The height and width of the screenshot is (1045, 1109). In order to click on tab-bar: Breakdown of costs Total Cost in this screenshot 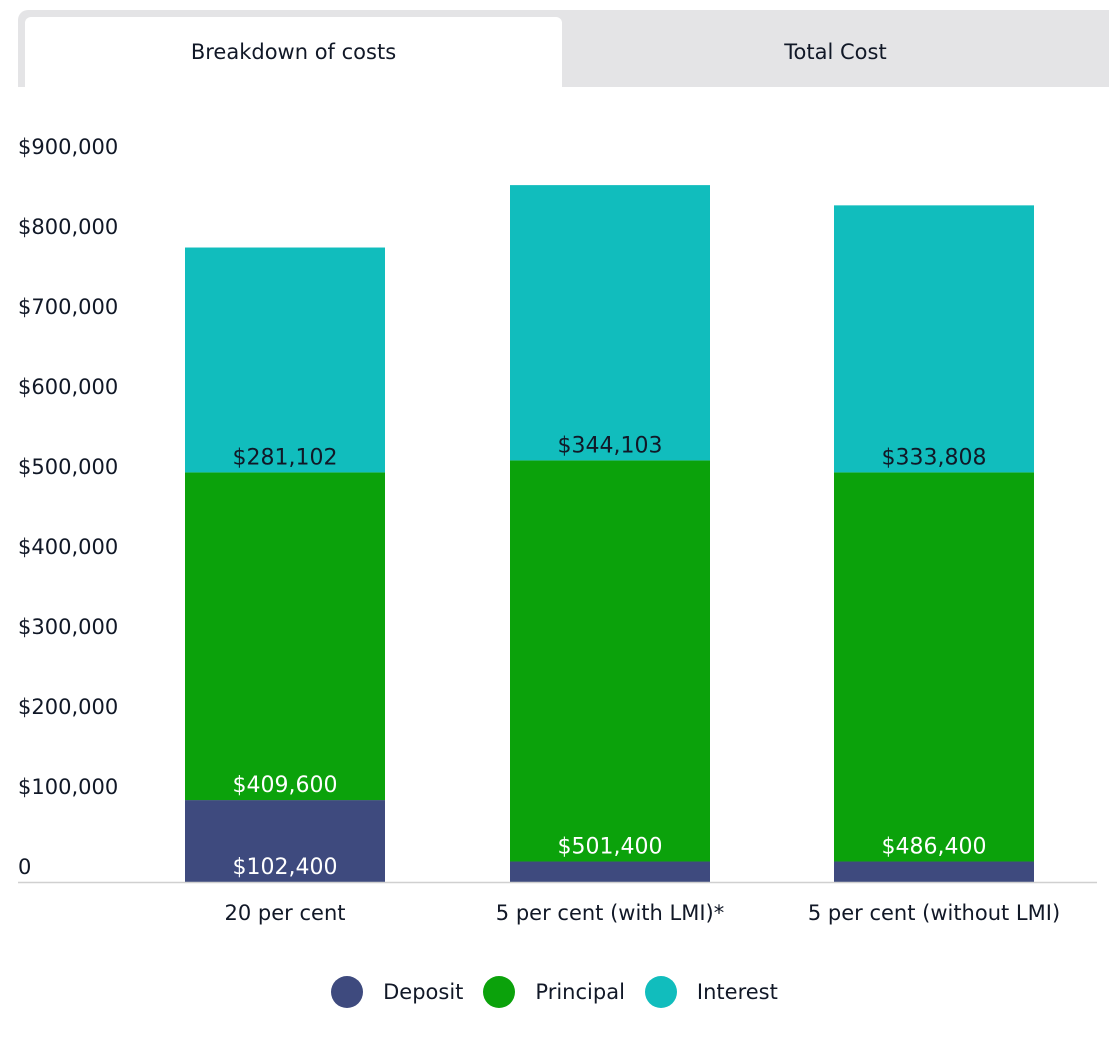, I will do `click(563, 48)`.